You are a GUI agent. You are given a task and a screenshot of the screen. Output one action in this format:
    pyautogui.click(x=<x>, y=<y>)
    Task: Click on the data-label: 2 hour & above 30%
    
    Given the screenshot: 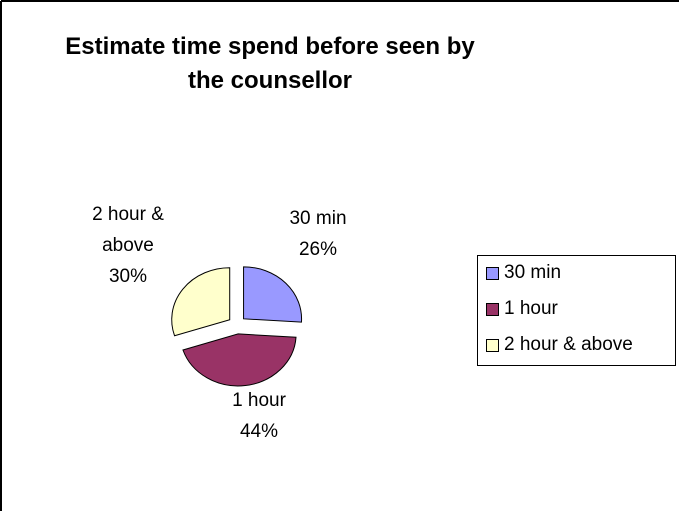 What is the action you would take?
    pyautogui.click(x=128, y=245)
    